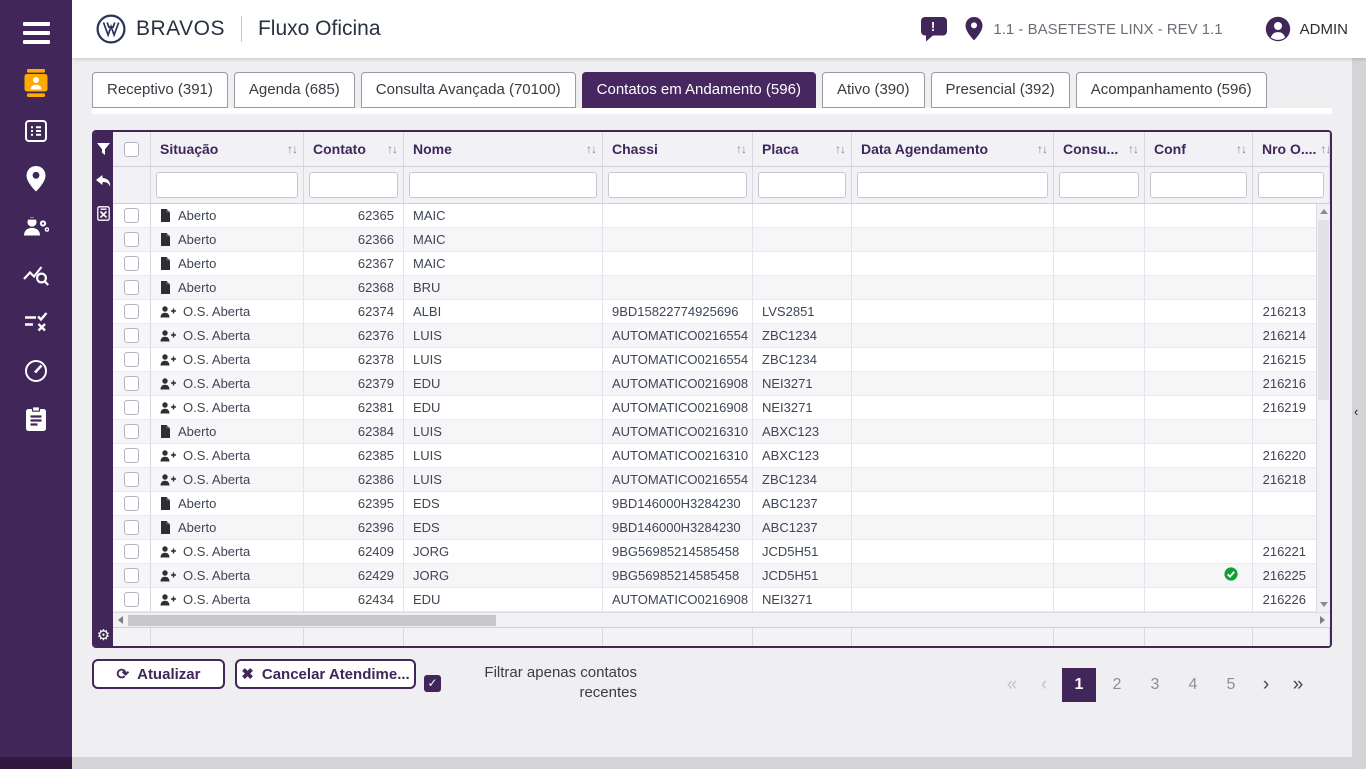 This screenshot has width=1366, height=769. What do you see at coordinates (1198, 185) in the screenshot?
I see `filter-input-conf` at bounding box center [1198, 185].